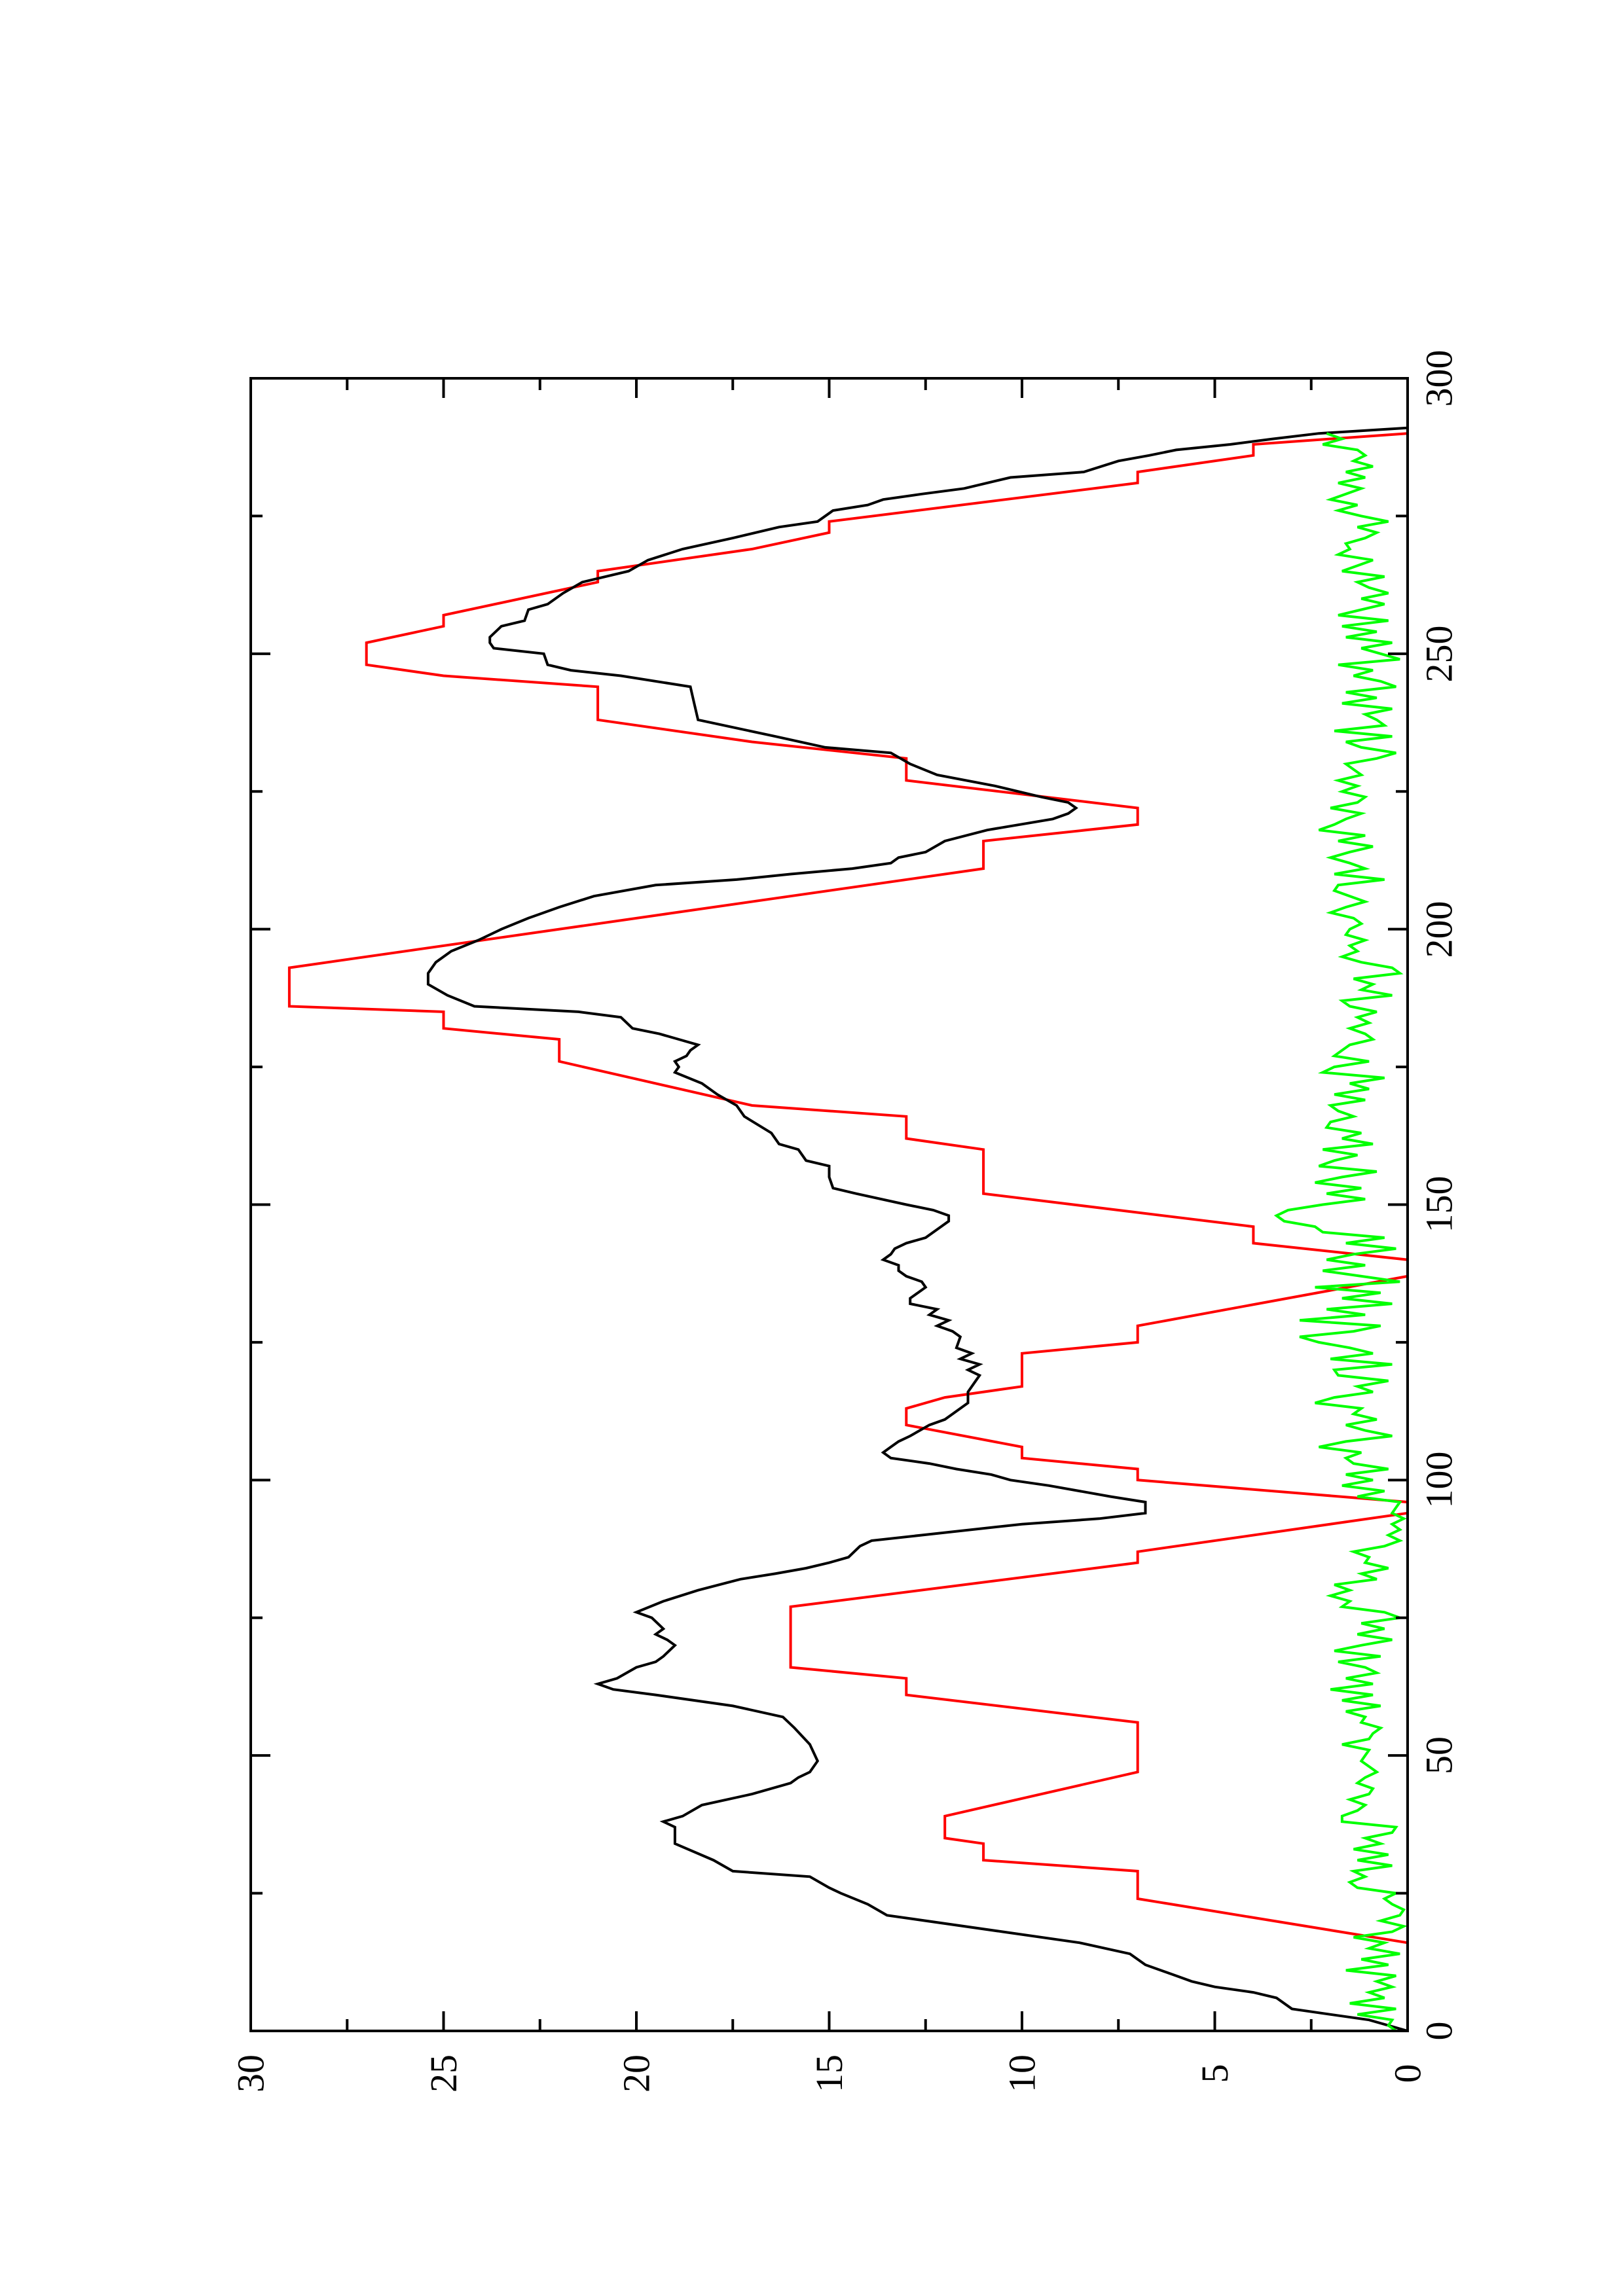  Describe the element at coordinates (1439, 2031) in the screenshot. I see `x-tick-label: 0` at that location.